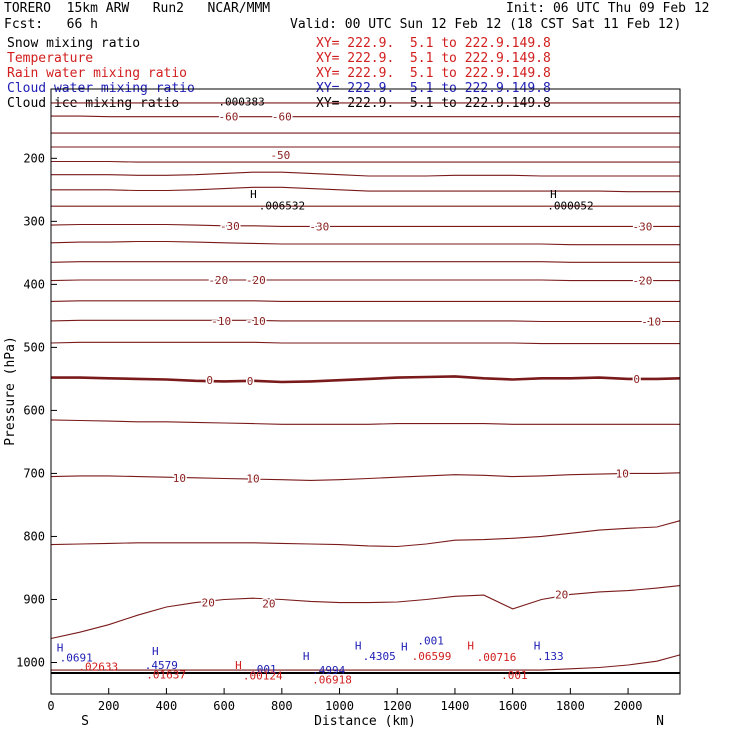 The height and width of the screenshot is (740, 740). I want to click on y-tick-label: 400, so click(34, 284).